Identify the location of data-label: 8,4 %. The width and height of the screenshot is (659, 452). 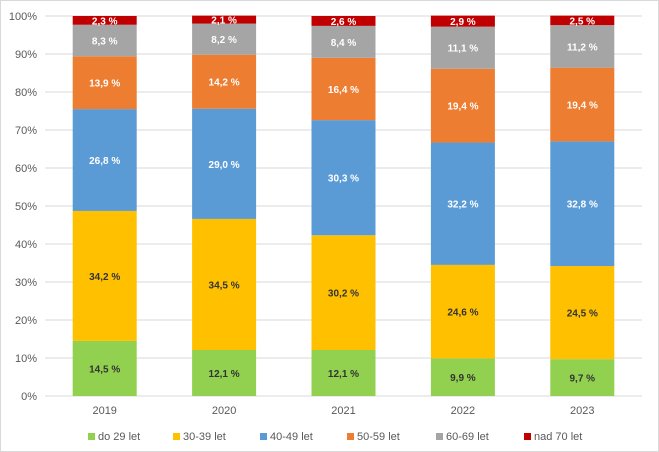
(344, 43).